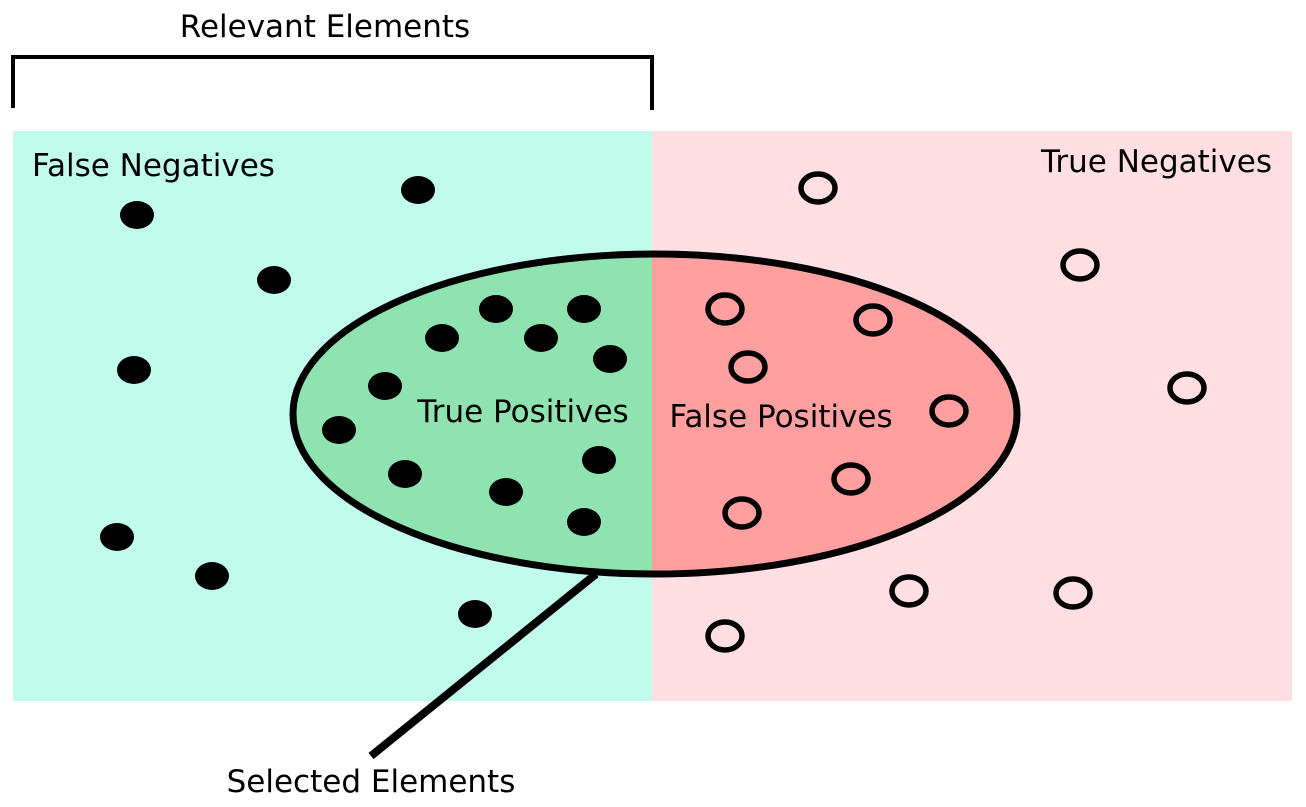 The width and height of the screenshot is (1306, 807). I want to click on true-negatives-label: True Negatives, so click(1156, 162).